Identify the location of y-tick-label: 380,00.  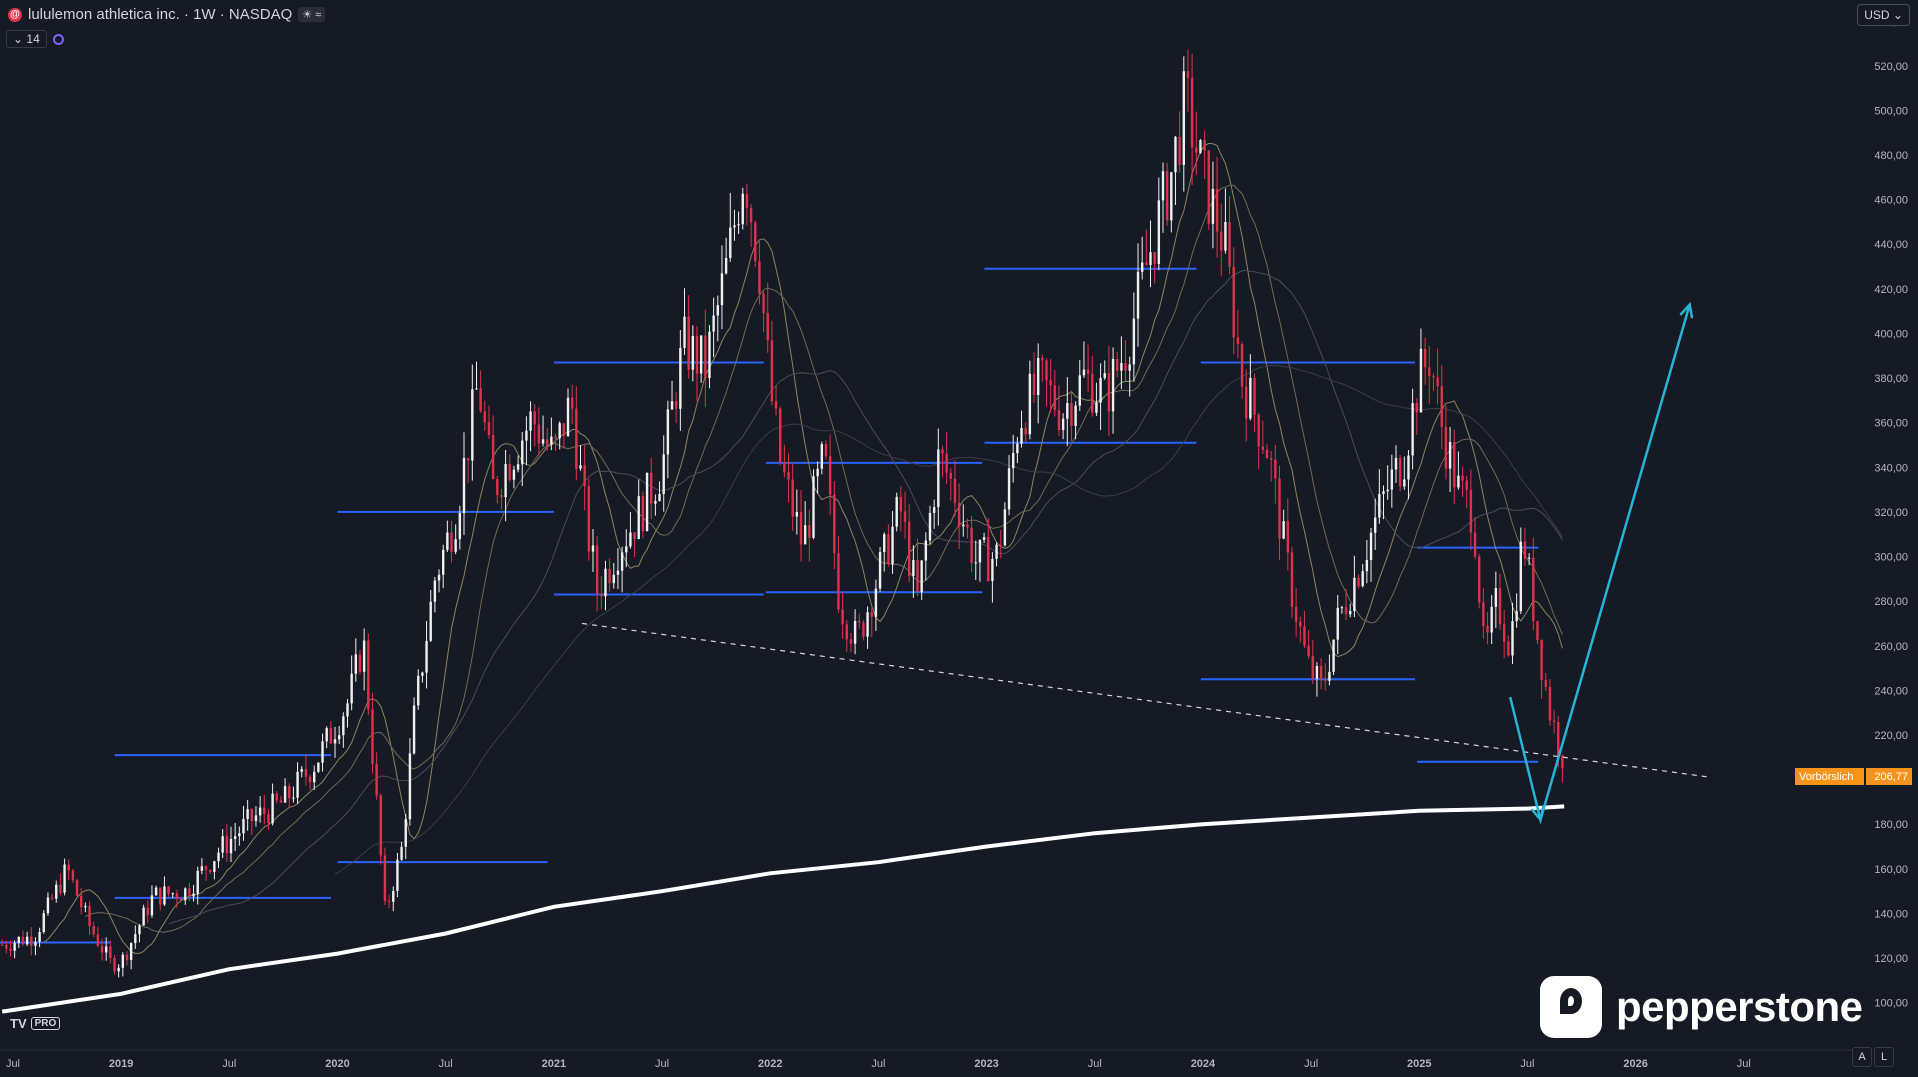
(1891, 379).